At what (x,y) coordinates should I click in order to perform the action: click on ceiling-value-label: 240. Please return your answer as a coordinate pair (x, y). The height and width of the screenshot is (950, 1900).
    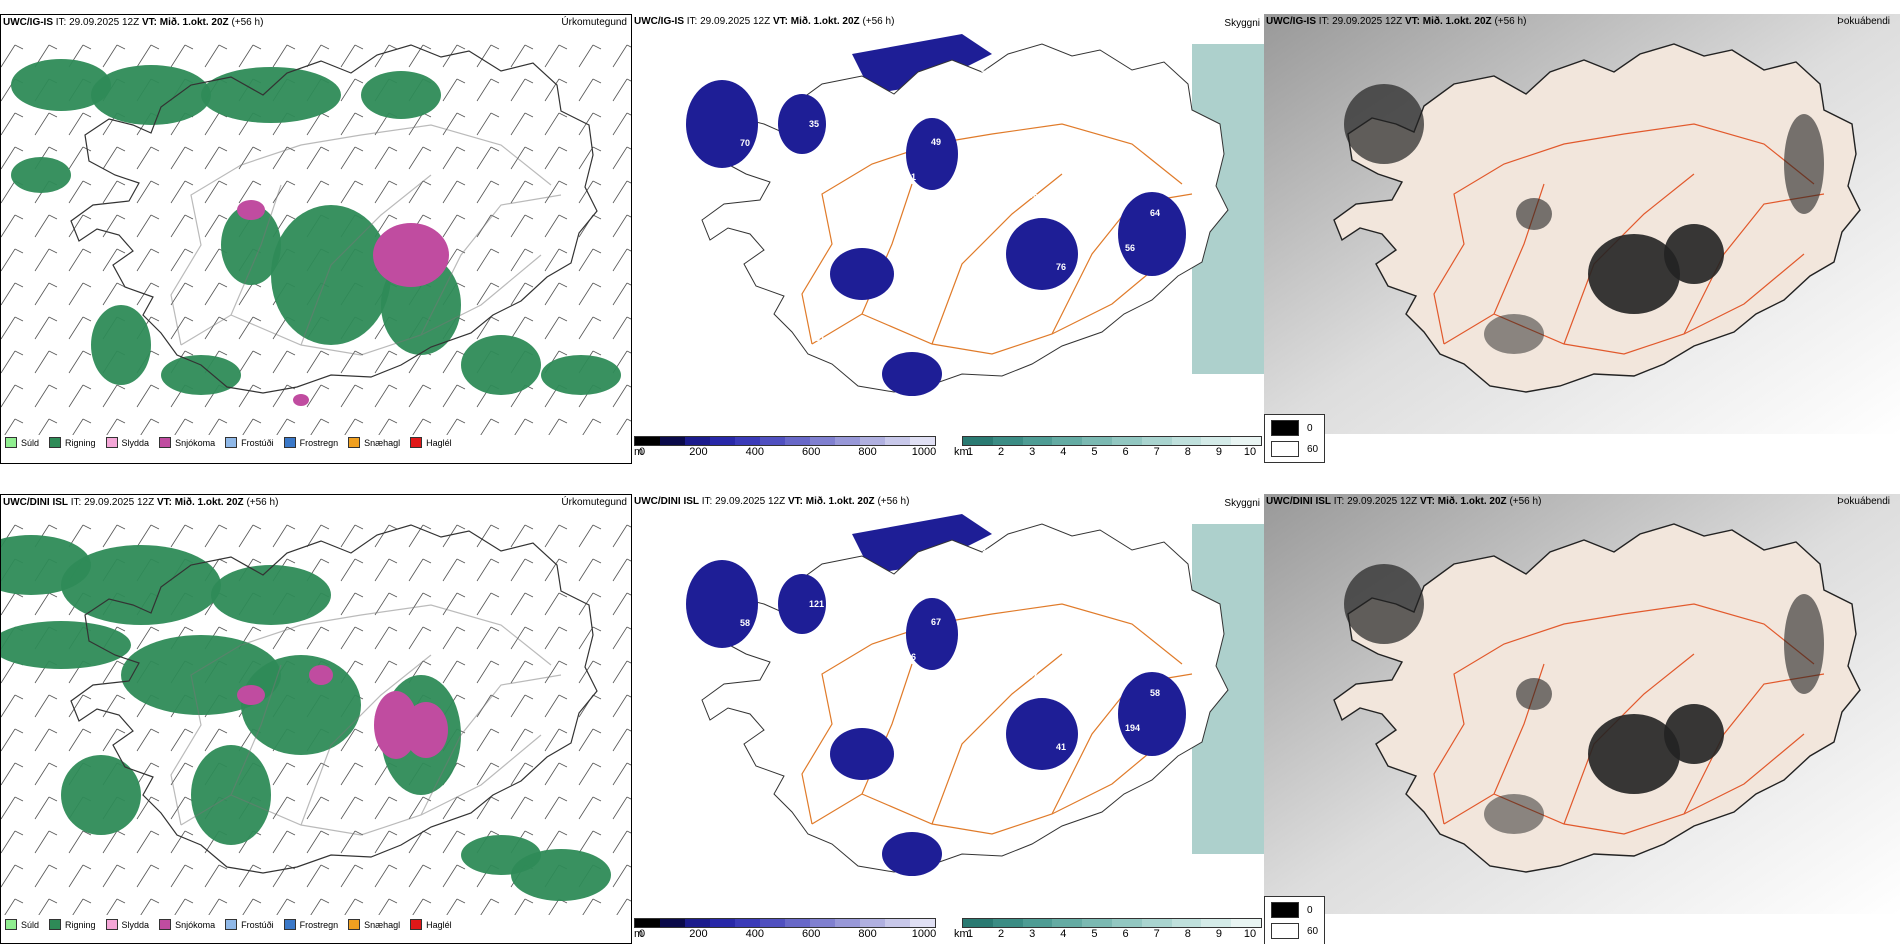
    Looking at the image, I should click on (1135, 835).